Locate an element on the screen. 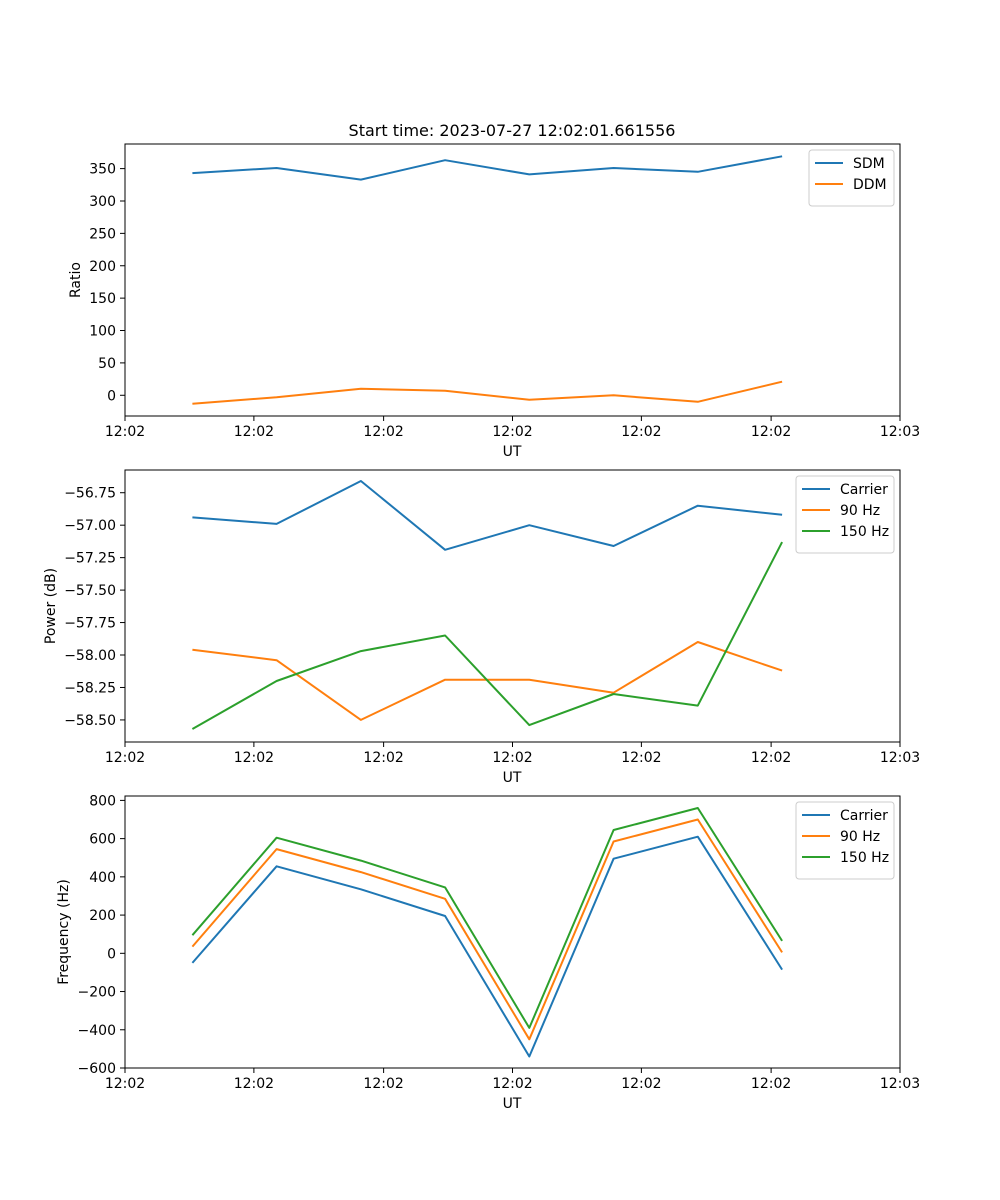 This screenshot has width=1000, height=1200. y-tick-label: −58.25 is located at coordinates (90, 688).